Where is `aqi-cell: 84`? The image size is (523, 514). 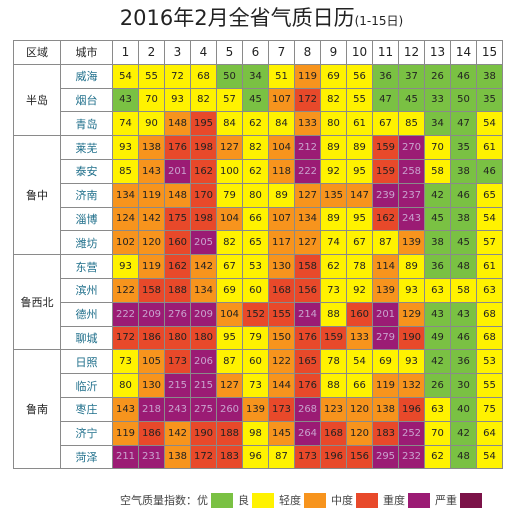
aqi-cell: 84 is located at coordinates (230, 124).